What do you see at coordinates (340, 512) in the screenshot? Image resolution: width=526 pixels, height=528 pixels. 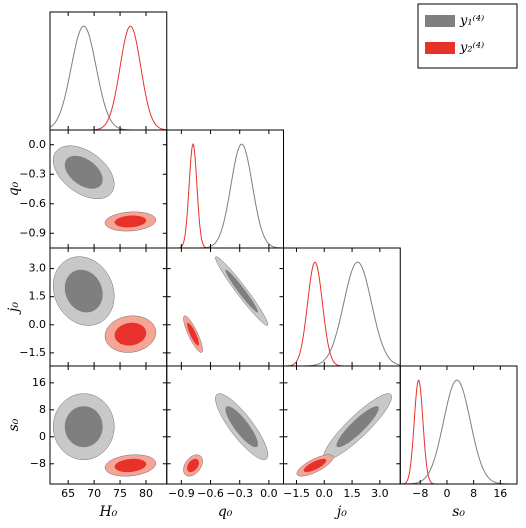 I see `x-axis-label: j₀` at bounding box center [340, 512].